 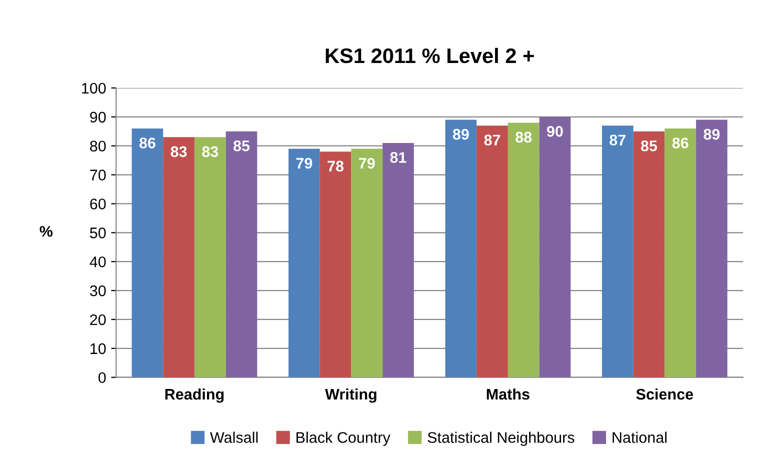 What do you see at coordinates (639, 437) in the screenshot?
I see `legend-label: National` at bounding box center [639, 437].